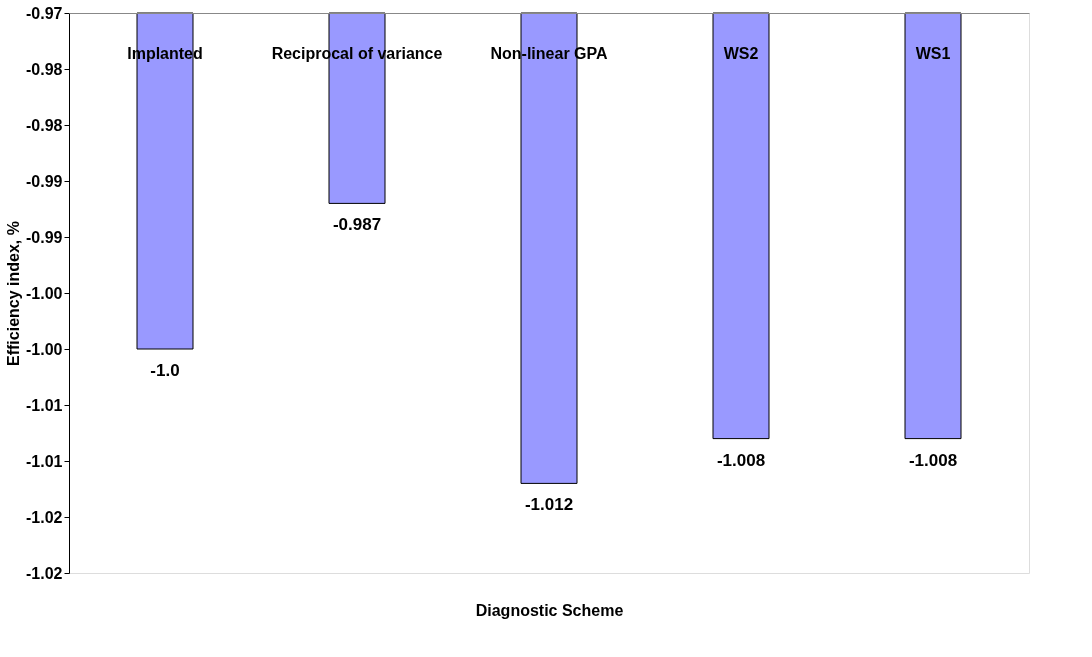 Image resolution: width=1092 pixels, height=657 pixels. What do you see at coordinates (14, 293) in the screenshot?
I see `y-axis-title: Efficiency index, %` at bounding box center [14, 293].